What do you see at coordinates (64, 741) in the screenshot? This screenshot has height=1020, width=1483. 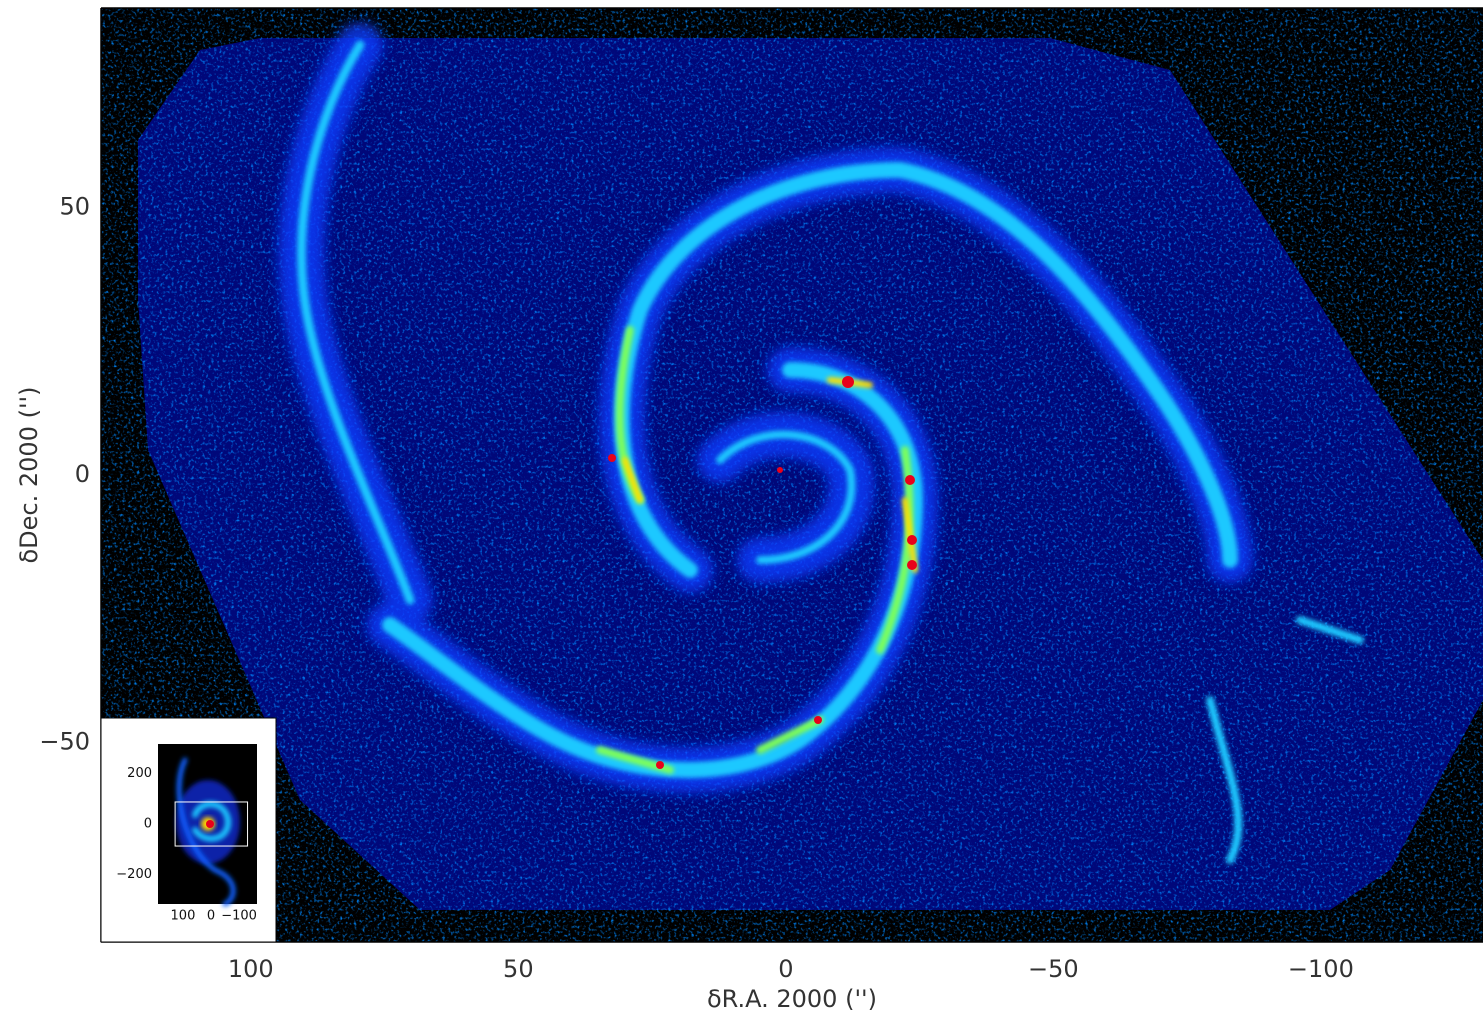 I see `y-tick-label: −50` at bounding box center [64, 741].